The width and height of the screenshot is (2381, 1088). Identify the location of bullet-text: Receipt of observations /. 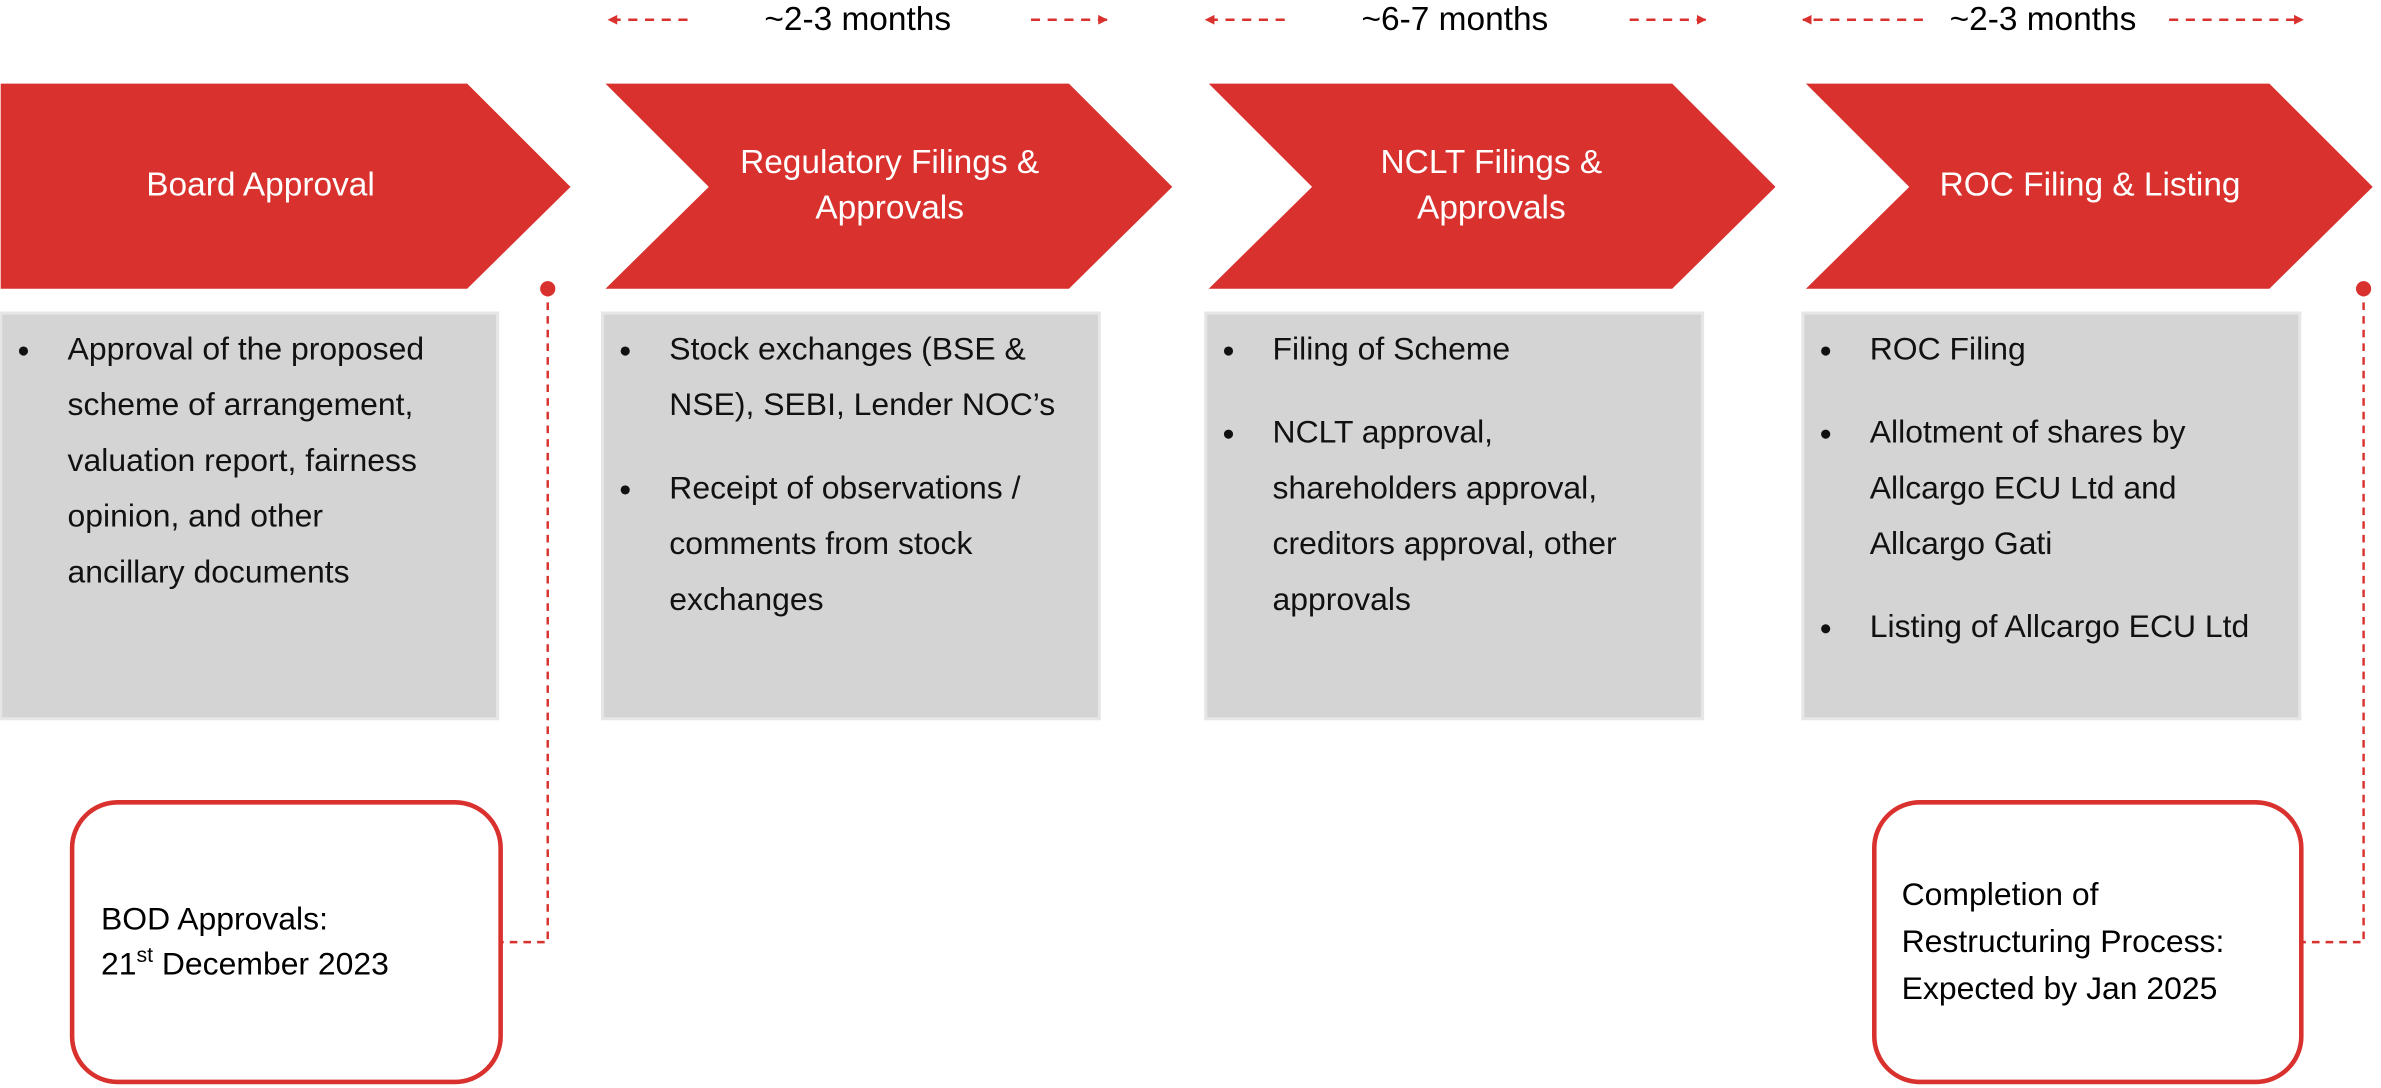
(844, 487).